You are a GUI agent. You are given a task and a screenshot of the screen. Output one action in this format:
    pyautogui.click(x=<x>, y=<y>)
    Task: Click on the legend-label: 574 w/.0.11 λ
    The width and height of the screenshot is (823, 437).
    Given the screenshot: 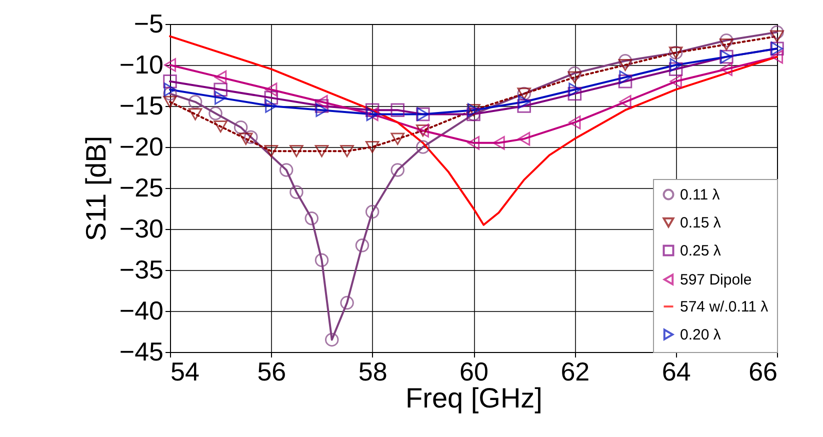 What is the action you would take?
    pyautogui.click(x=724, y=307)
    